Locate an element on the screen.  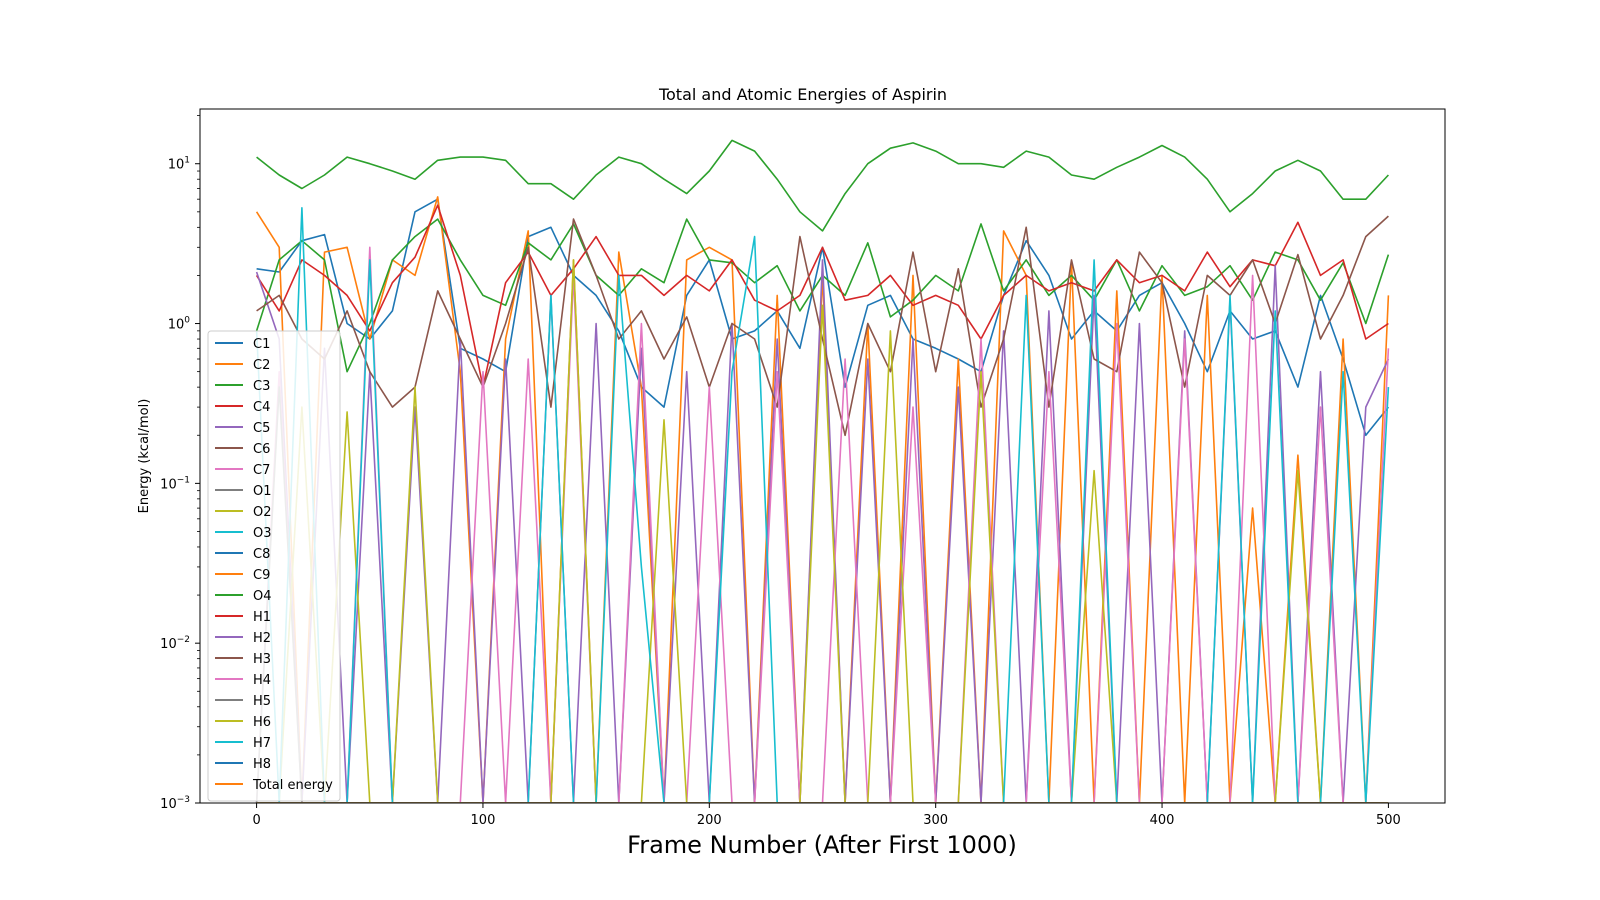
legend-entry-label: O4 is located at coordinates (262, 596).